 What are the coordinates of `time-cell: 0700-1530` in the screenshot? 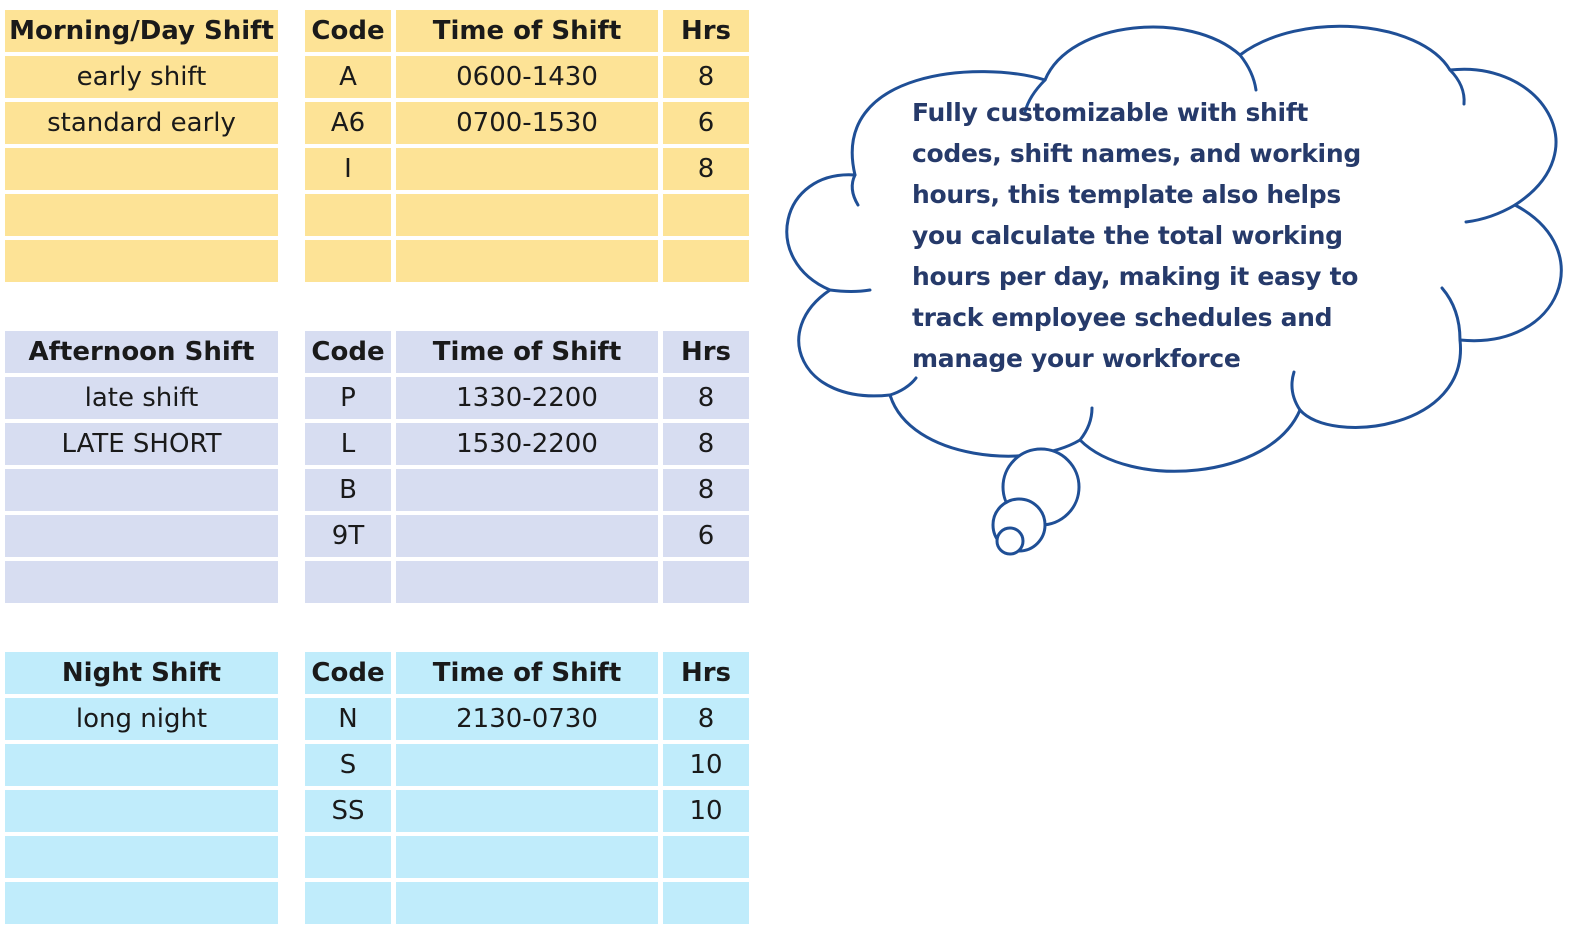 It's located at (527, 123).